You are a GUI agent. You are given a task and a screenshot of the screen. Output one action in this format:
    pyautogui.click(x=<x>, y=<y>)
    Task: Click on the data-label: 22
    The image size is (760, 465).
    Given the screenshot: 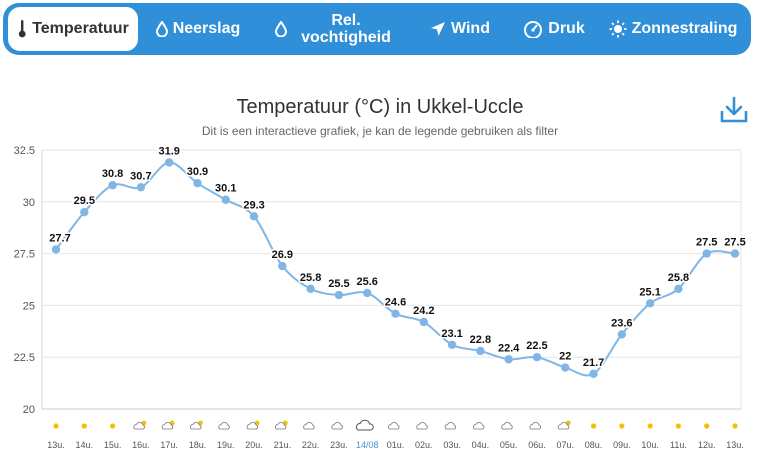 What is the action you would take?
    pyautogui.click(x=565, y=357)
    